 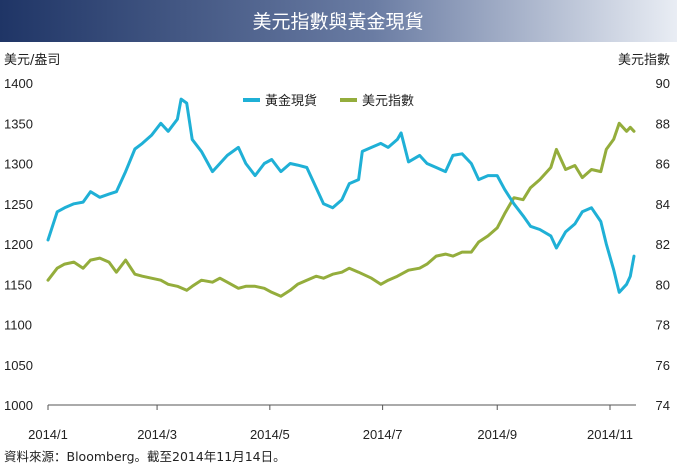 I want to click on x-tick-label: 2014/7, so click(x=383, y=434).